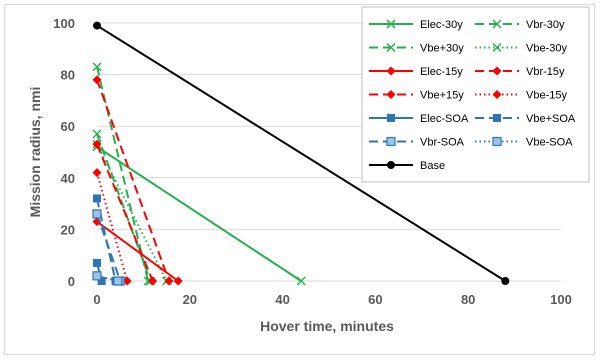  I want to click on legend-item: Elec-15y, so click(416, 72).